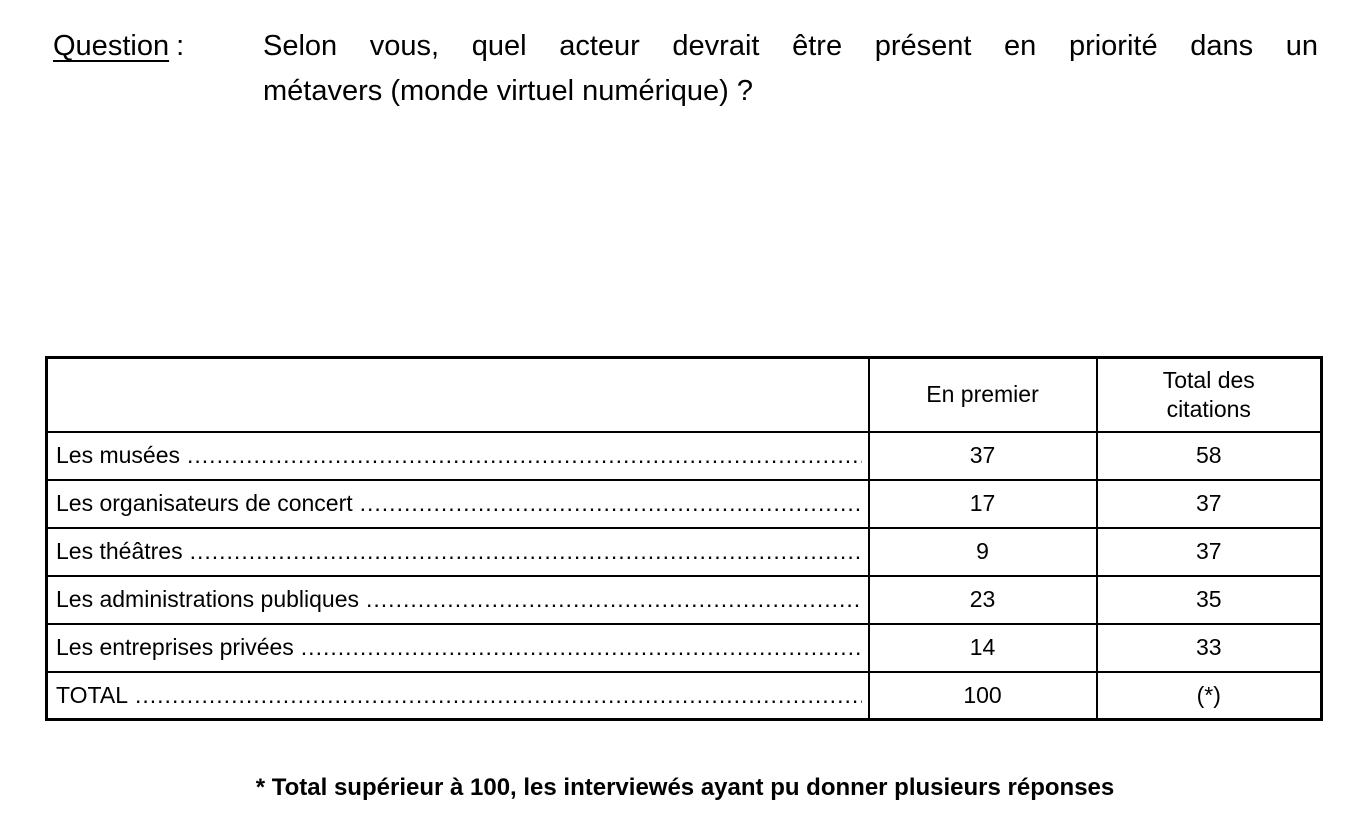 This screenshot has height=836, width=1356. Describe the element at coordinates (175, 647) in the screenshot. I see `row-label: Les entreprises privées` at that location.